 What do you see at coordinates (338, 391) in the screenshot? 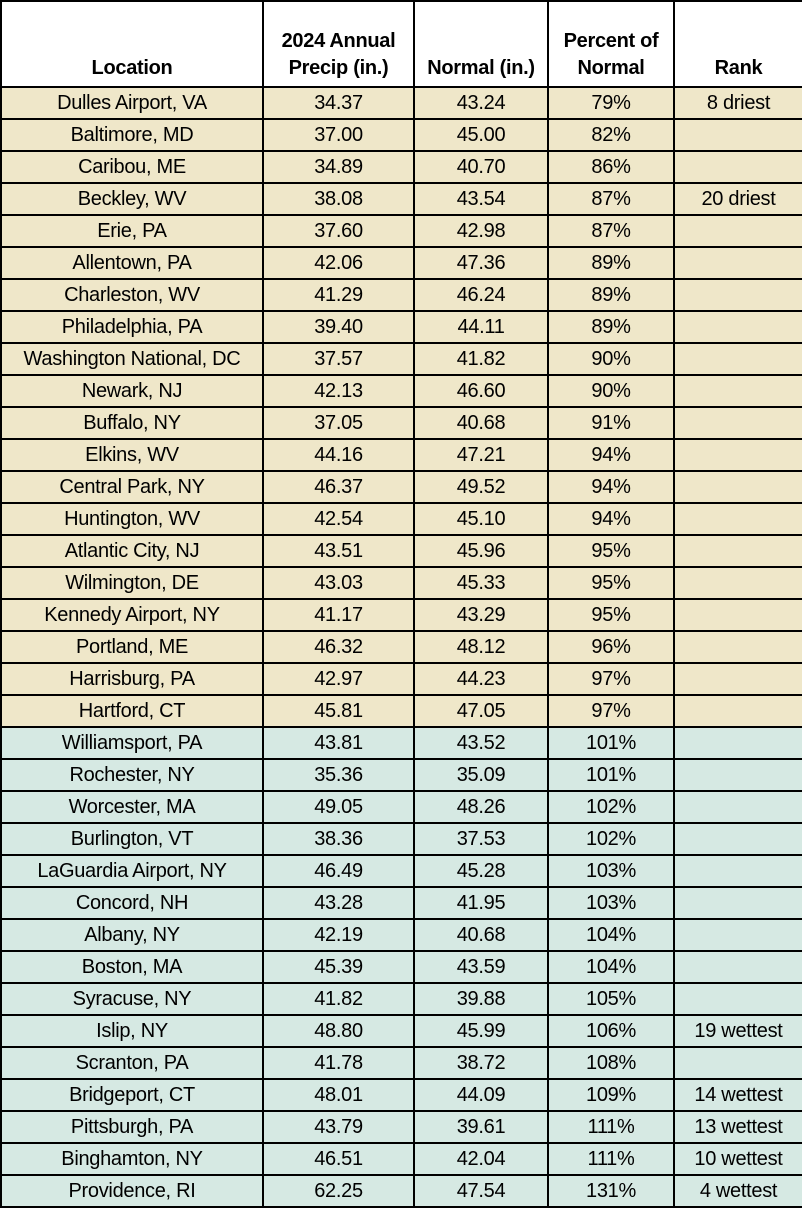
I see `precip-cell: 42.13` at bounding box center [338, 391].